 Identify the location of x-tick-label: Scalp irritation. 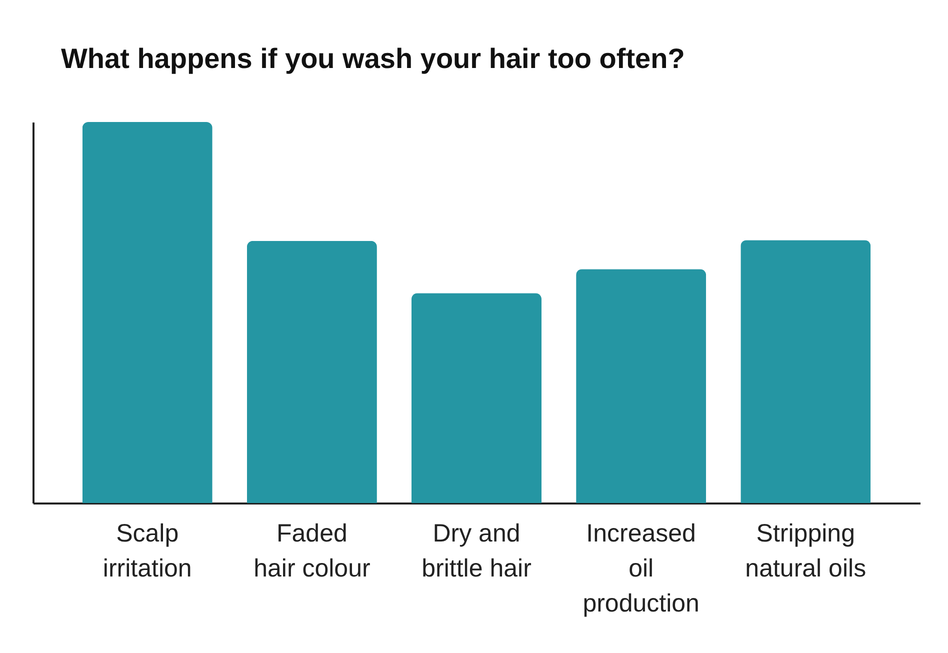
(147, 551).